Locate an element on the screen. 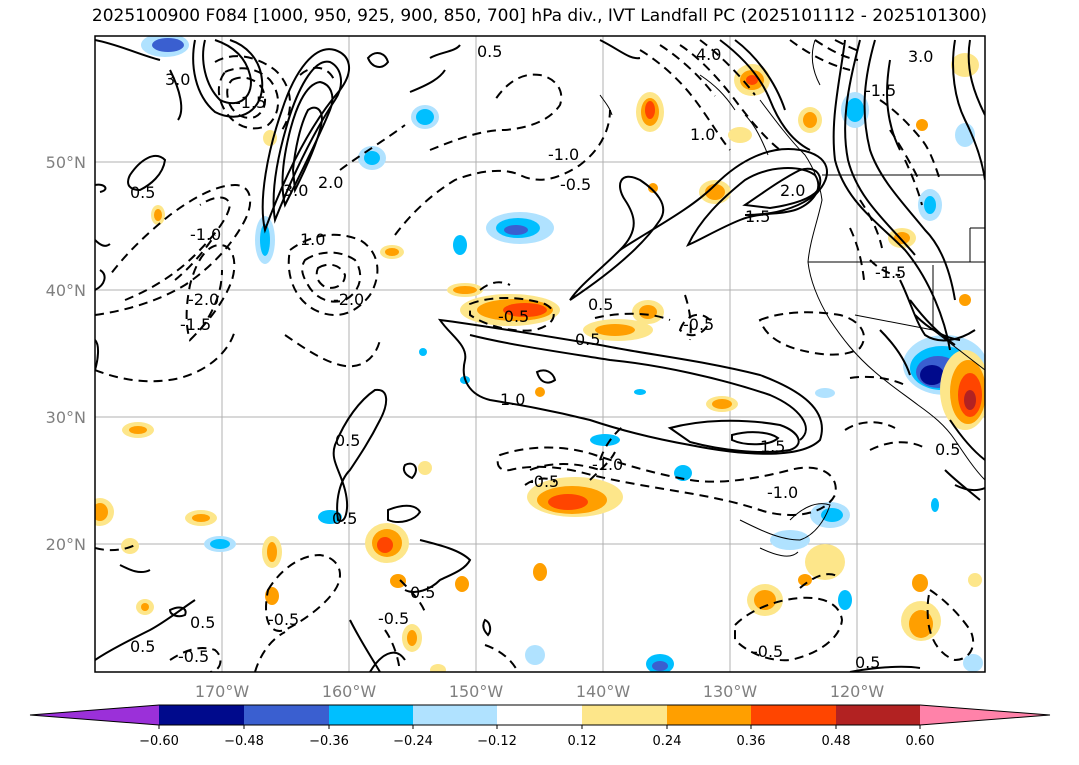 The width and height of the screenshot is (1079, 765). latitude-labels: 50°N 40°N 30°N 20°N is located at coordinates (66, 353).